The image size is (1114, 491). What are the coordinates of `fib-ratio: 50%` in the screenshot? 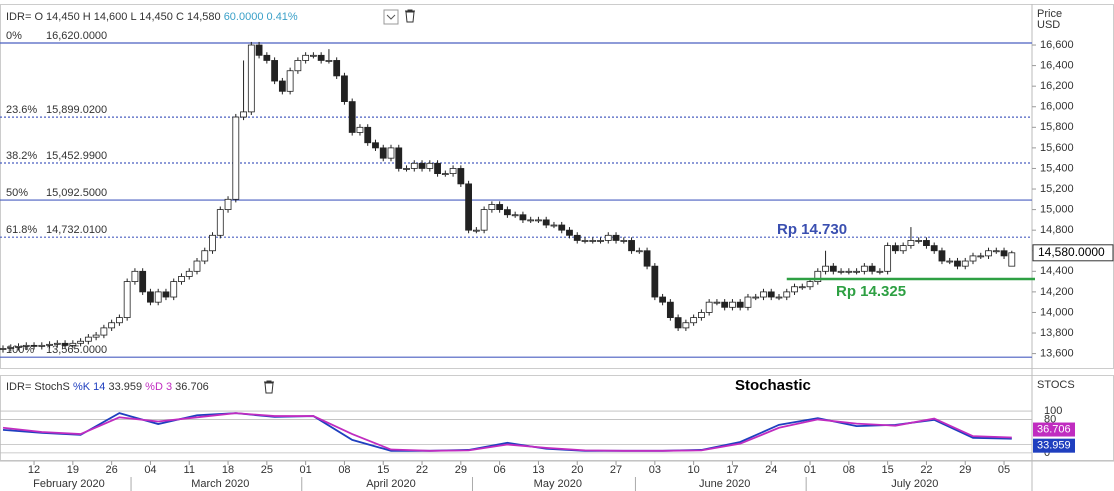 It's located at (17, 193).